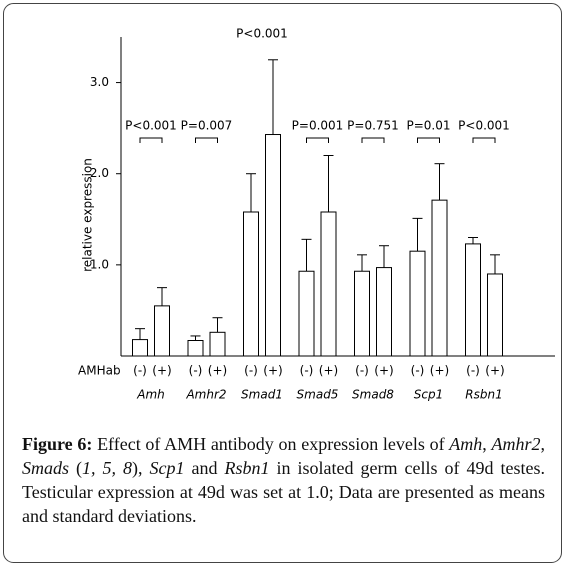 This screenshot has width=566, height=567. Describe the element at coordinates (99, 371) in the screenshot. I see `condition-label: AMHab` at that location.